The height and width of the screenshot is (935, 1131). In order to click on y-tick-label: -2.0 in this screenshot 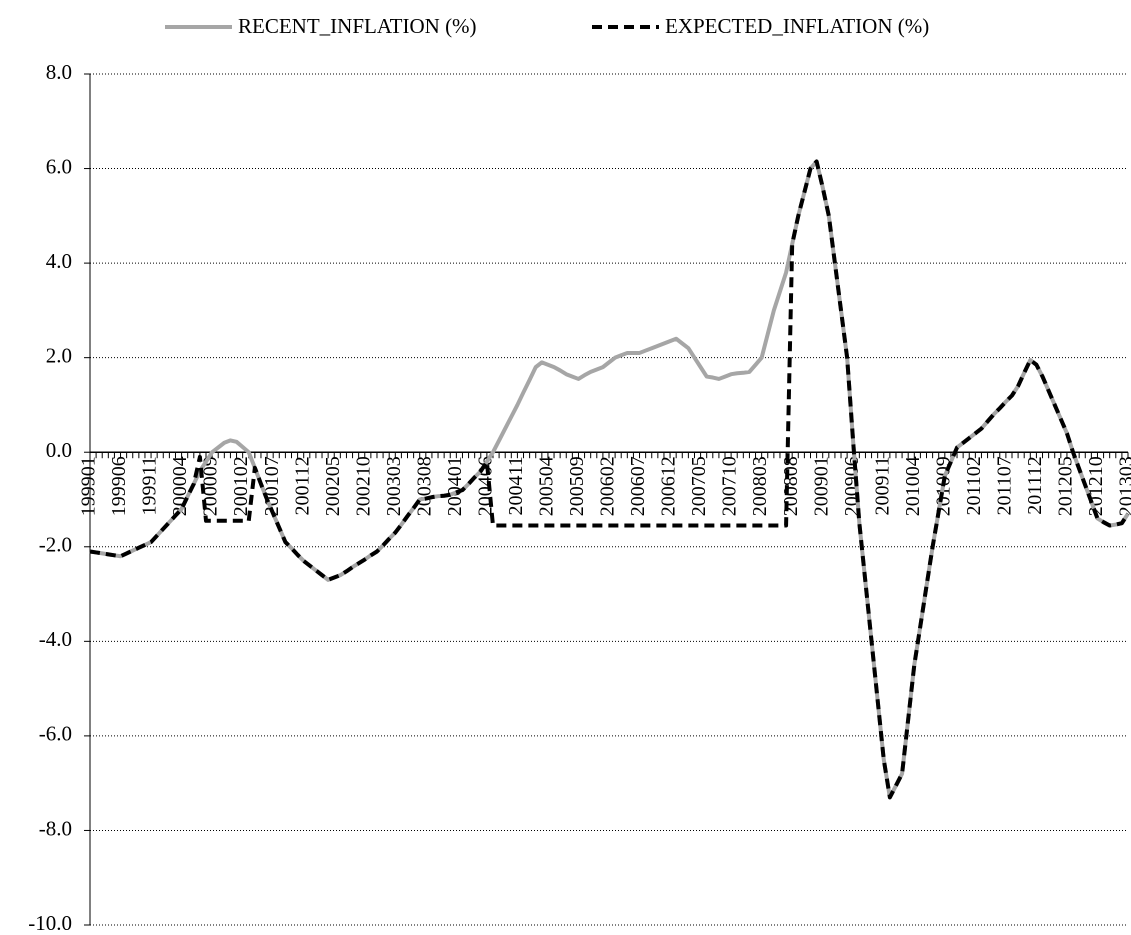, I will do `click(55, 545)`.